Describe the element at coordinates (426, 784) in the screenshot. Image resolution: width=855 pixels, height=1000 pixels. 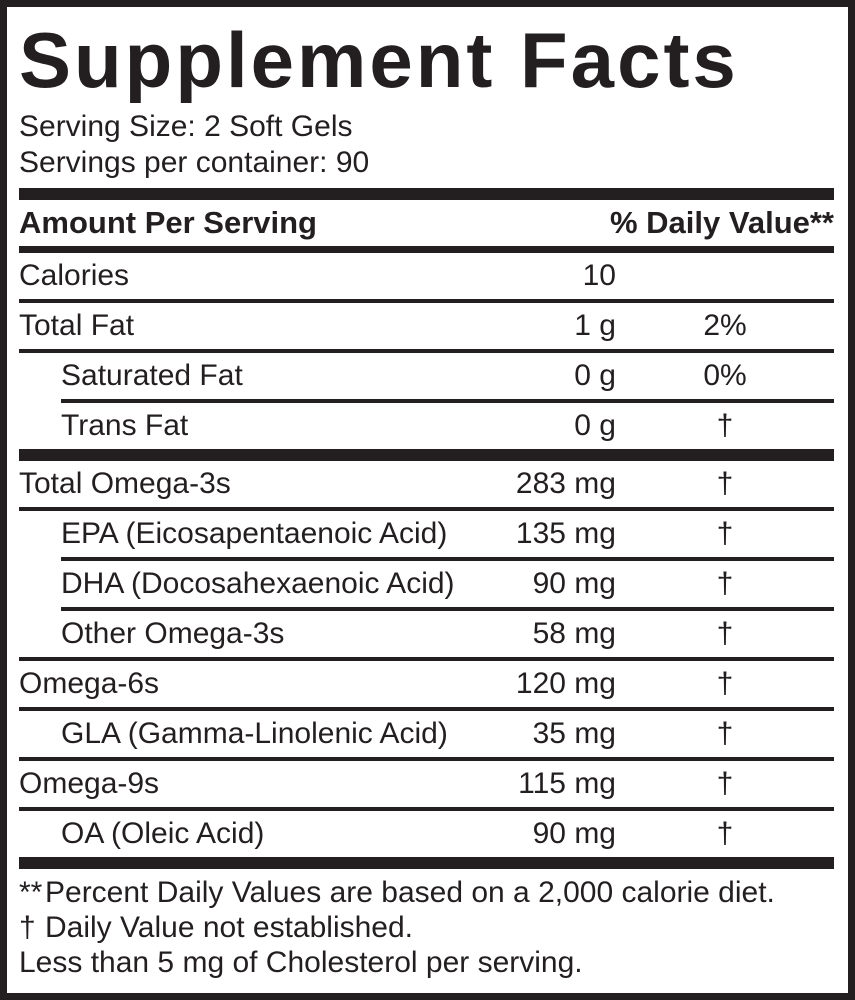
I see `table-row: Omega-9s 115 mg †` at that location.